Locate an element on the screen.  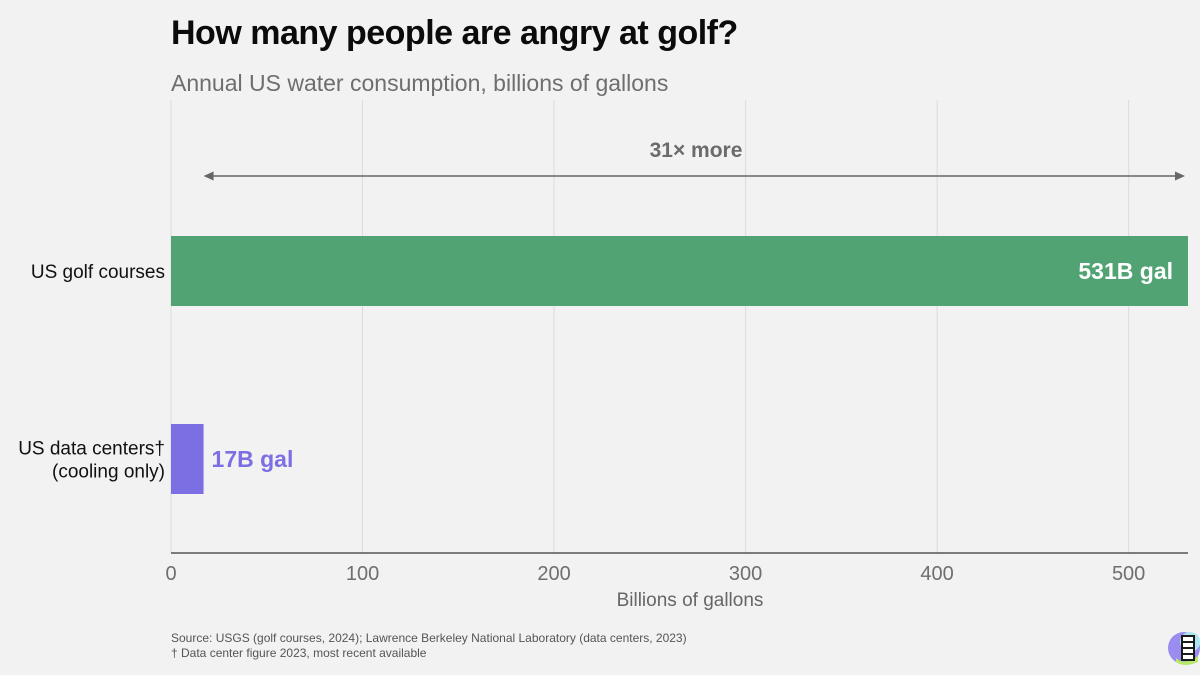
category-label: (cooling only) is located at coordinates (108, 472).